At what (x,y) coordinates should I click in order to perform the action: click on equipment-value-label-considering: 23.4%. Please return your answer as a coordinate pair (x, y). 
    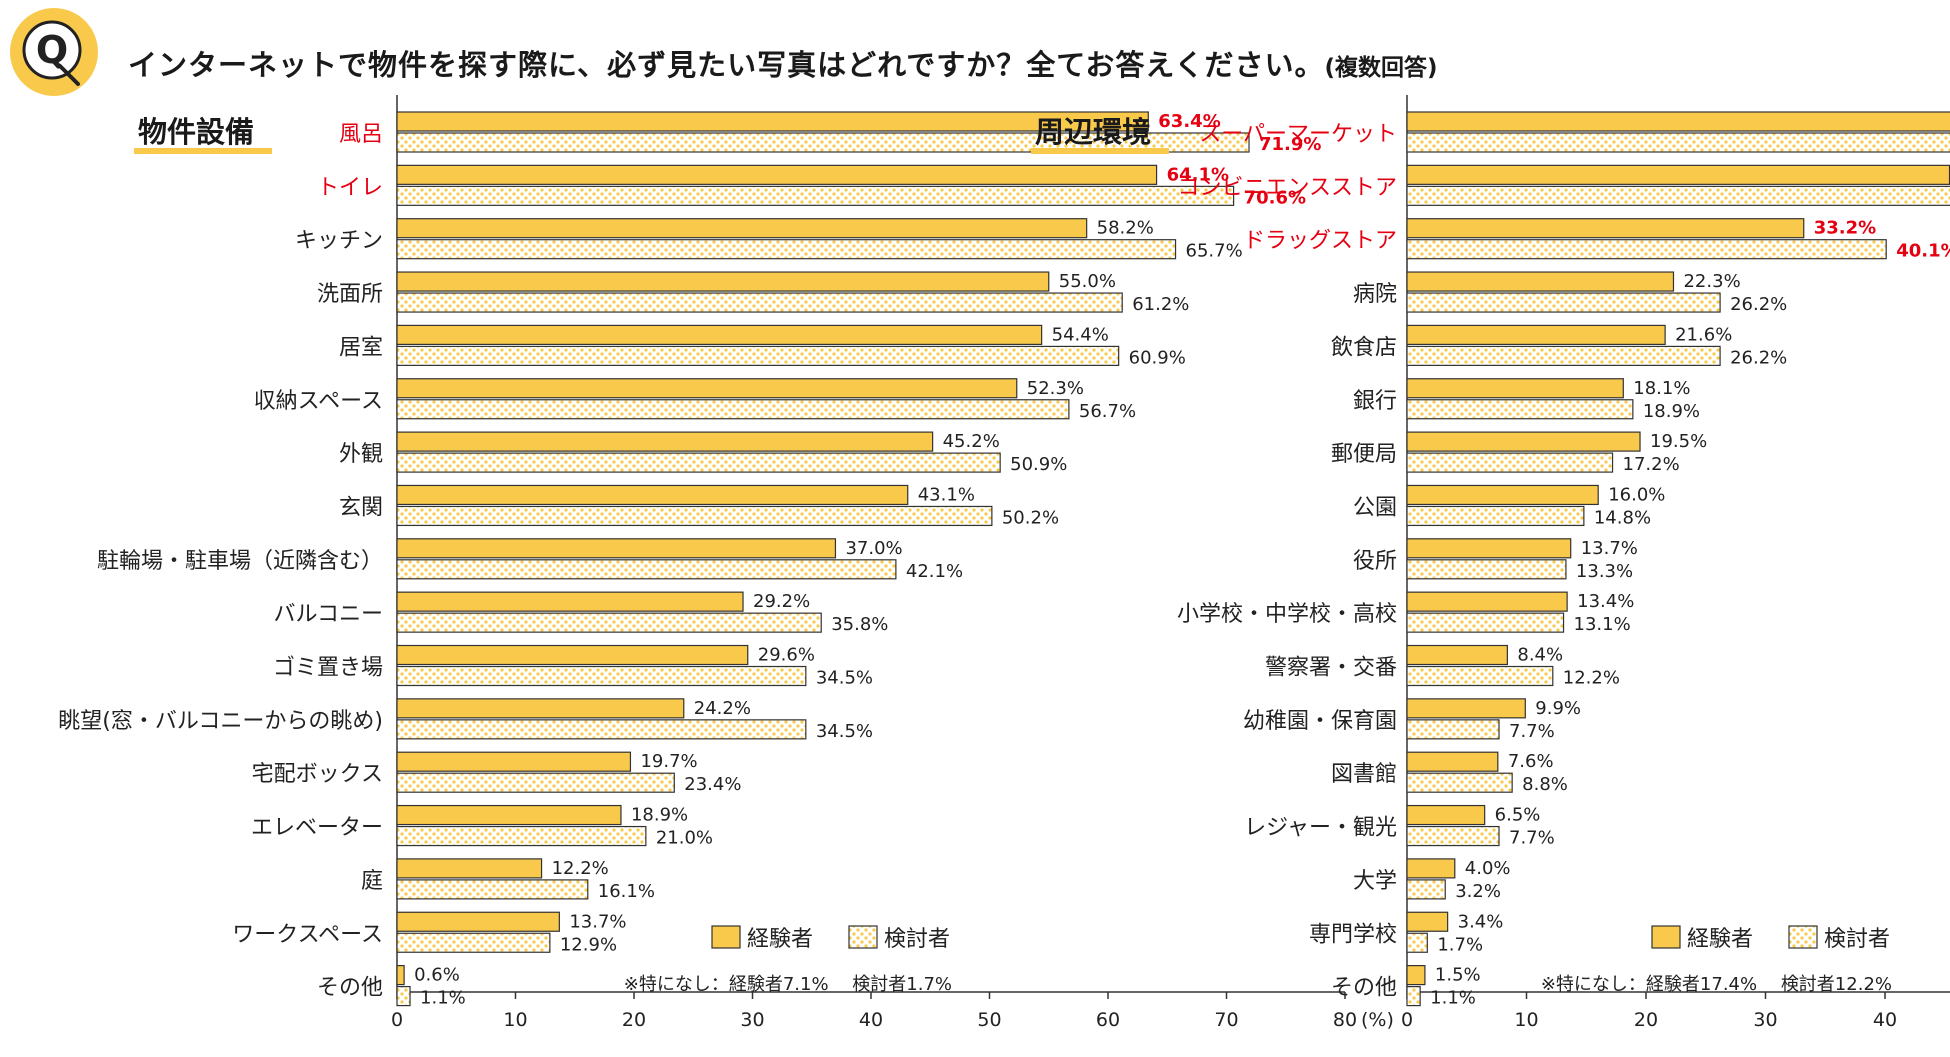
    Looking at the image, I should click on (712, 784).